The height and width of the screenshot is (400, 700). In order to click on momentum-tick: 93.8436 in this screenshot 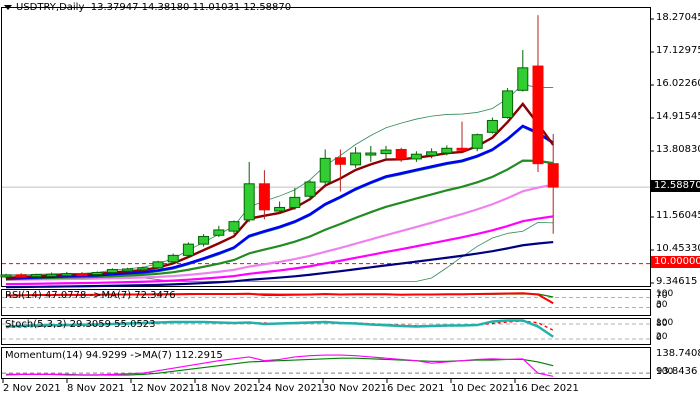, I will do `click(677, 371)`.